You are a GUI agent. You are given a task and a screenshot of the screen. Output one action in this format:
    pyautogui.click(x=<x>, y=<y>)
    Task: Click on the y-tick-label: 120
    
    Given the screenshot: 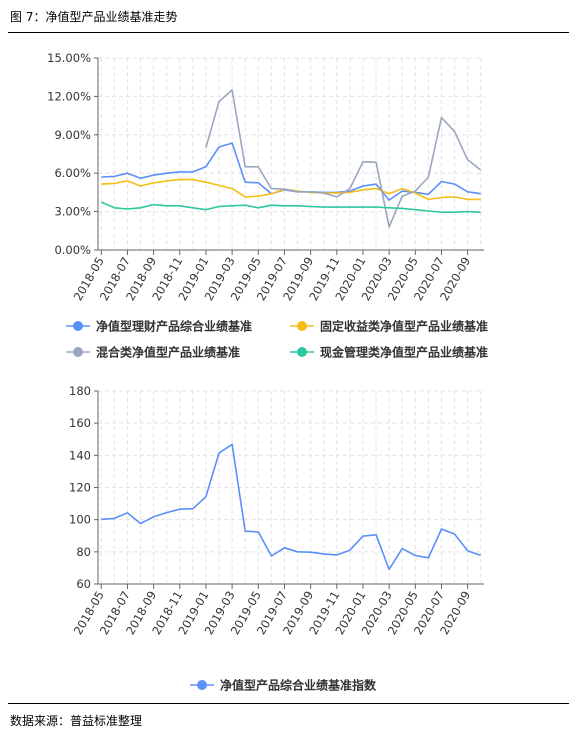 What is the action you would take?
    pyautogui.click(x=80, y=488)
    